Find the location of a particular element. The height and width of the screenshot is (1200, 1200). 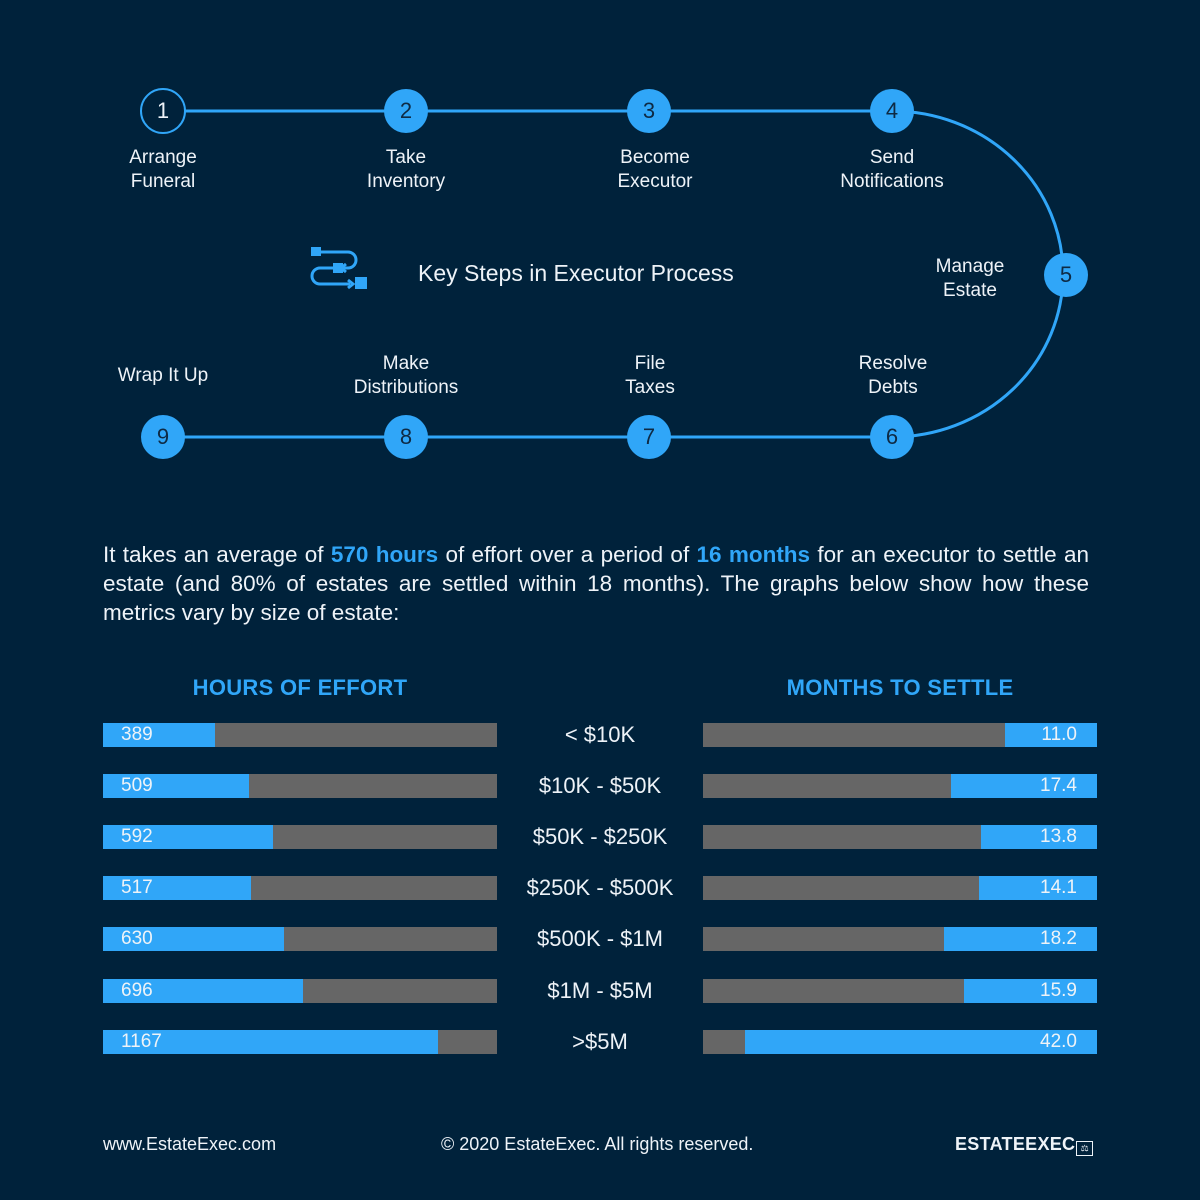

months-chart-title: MONTHS TO SETTLE is located at coordinates (900, 687).